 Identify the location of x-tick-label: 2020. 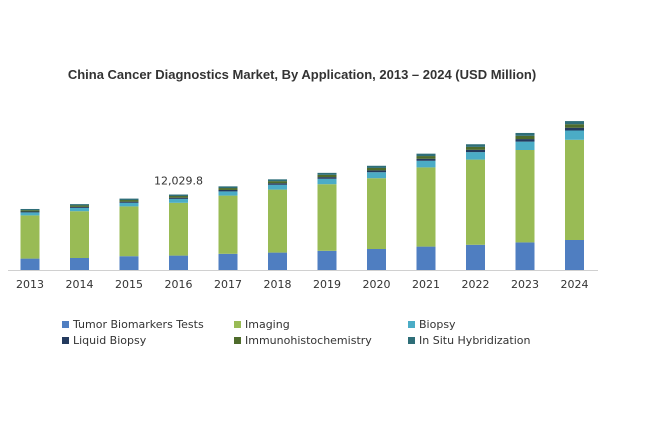
(377, 284).